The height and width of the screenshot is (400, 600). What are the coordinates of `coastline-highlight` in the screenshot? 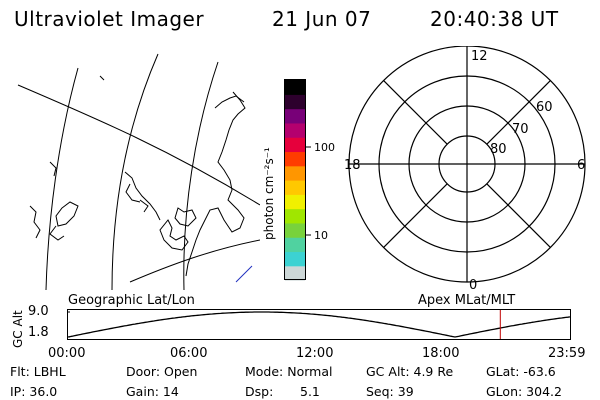 It's located at (244, 274).